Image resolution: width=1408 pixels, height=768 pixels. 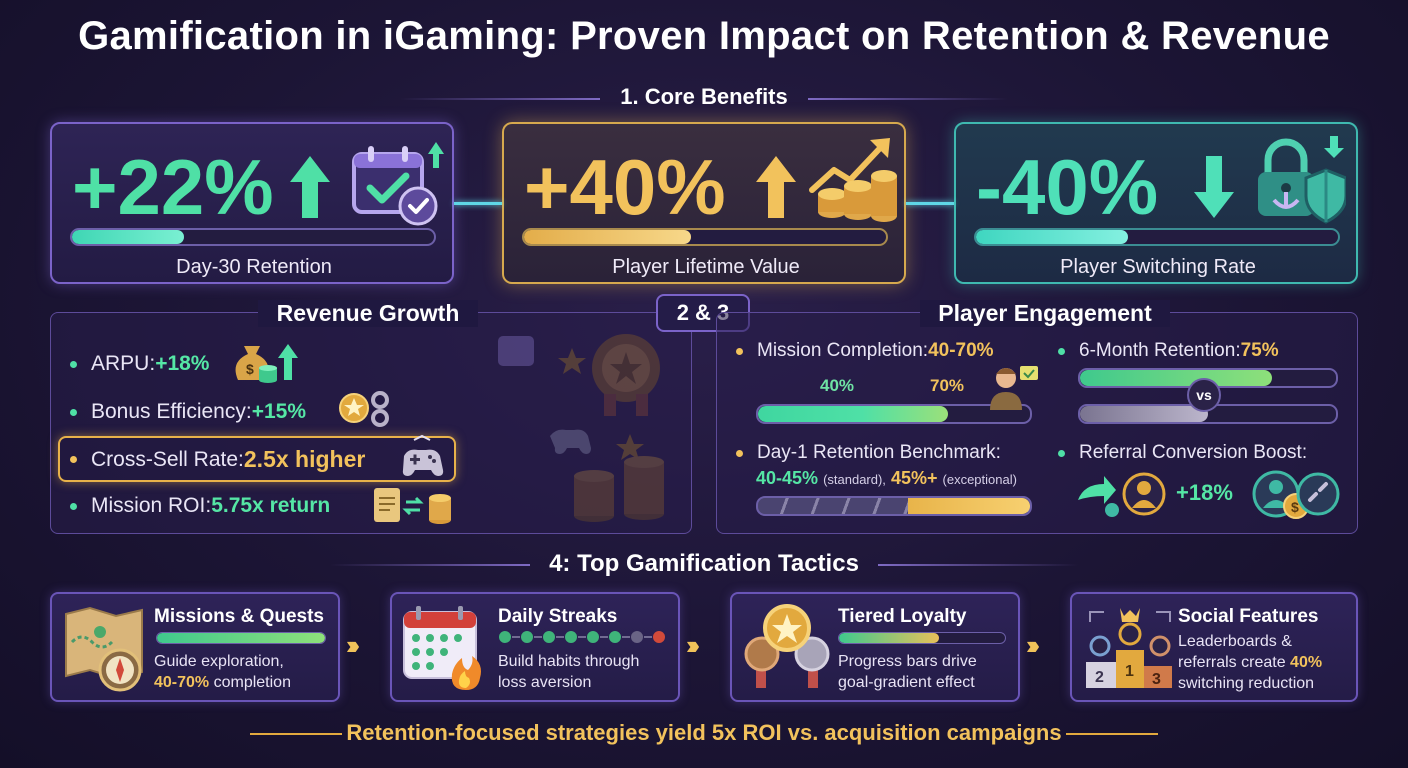 I want to click on tactic-desc-line1: Leaderboards &, so click(x=1235, y=641).